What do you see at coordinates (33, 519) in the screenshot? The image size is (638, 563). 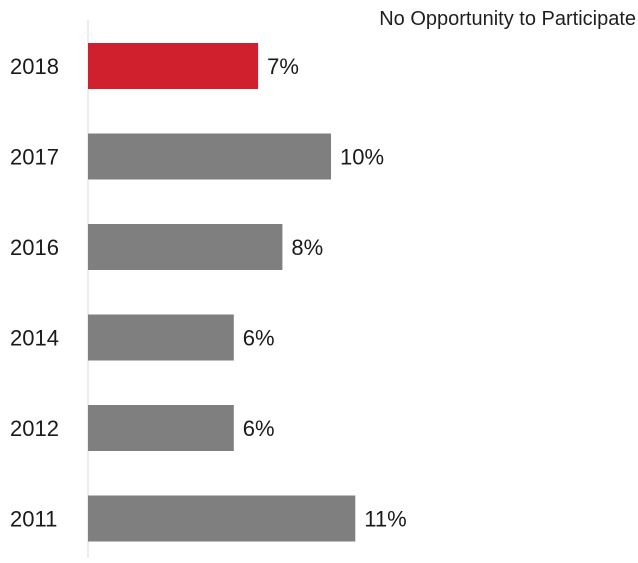 I see `category-label: 2011` at bounding box center [33, 519].